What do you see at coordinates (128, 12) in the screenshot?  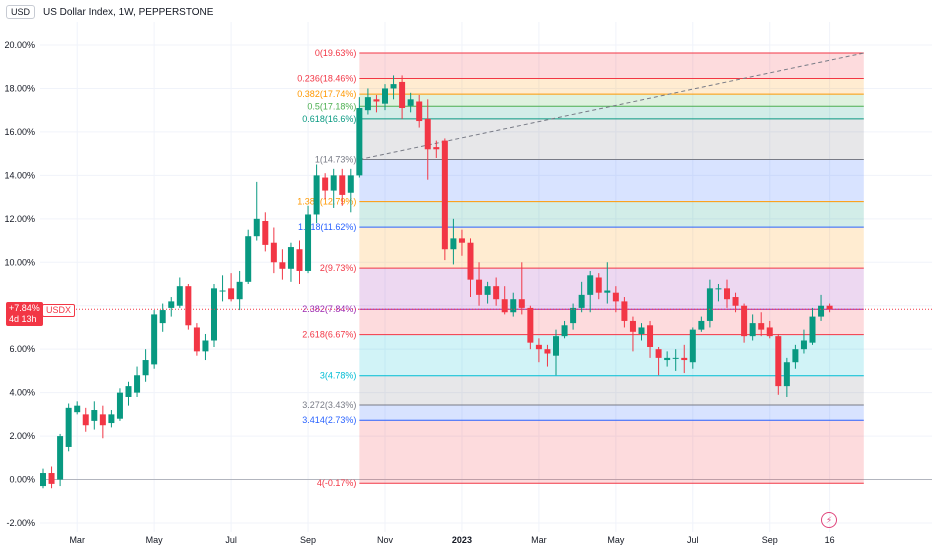 I see `chart-title: US Dollar Index, 1W, PEPPERSTONE` at bounding box center [128, 12].